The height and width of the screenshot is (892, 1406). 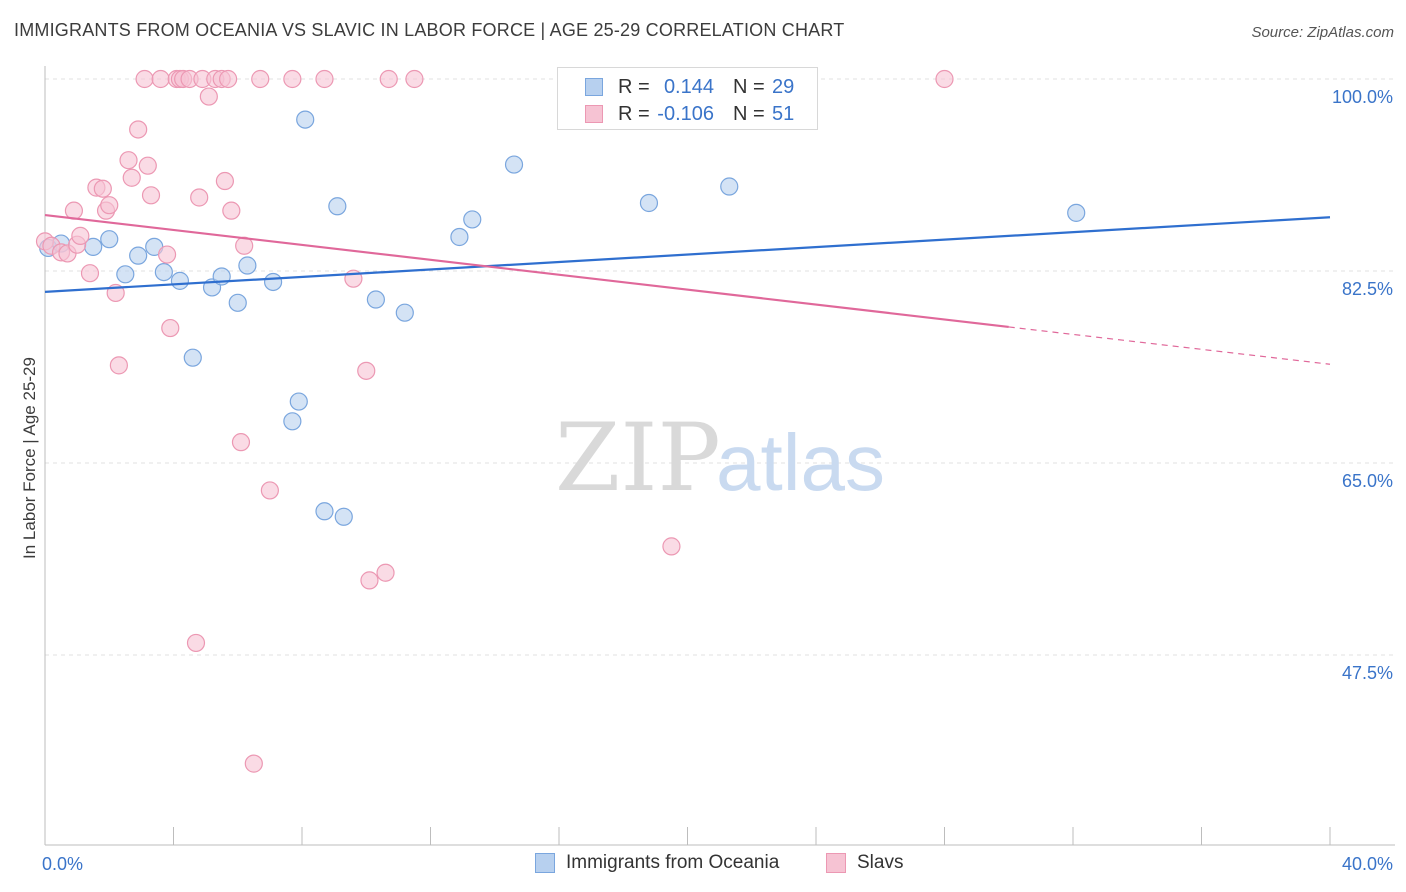 I want to click on slavs-trend-line, so click(x=526, y=271).